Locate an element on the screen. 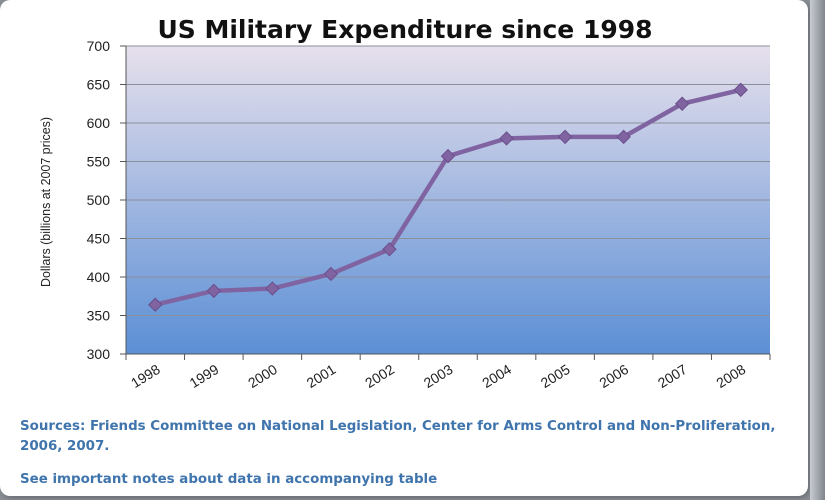 The image size is (825, 500). data-point-2005 is located at coordinates (565, 137).